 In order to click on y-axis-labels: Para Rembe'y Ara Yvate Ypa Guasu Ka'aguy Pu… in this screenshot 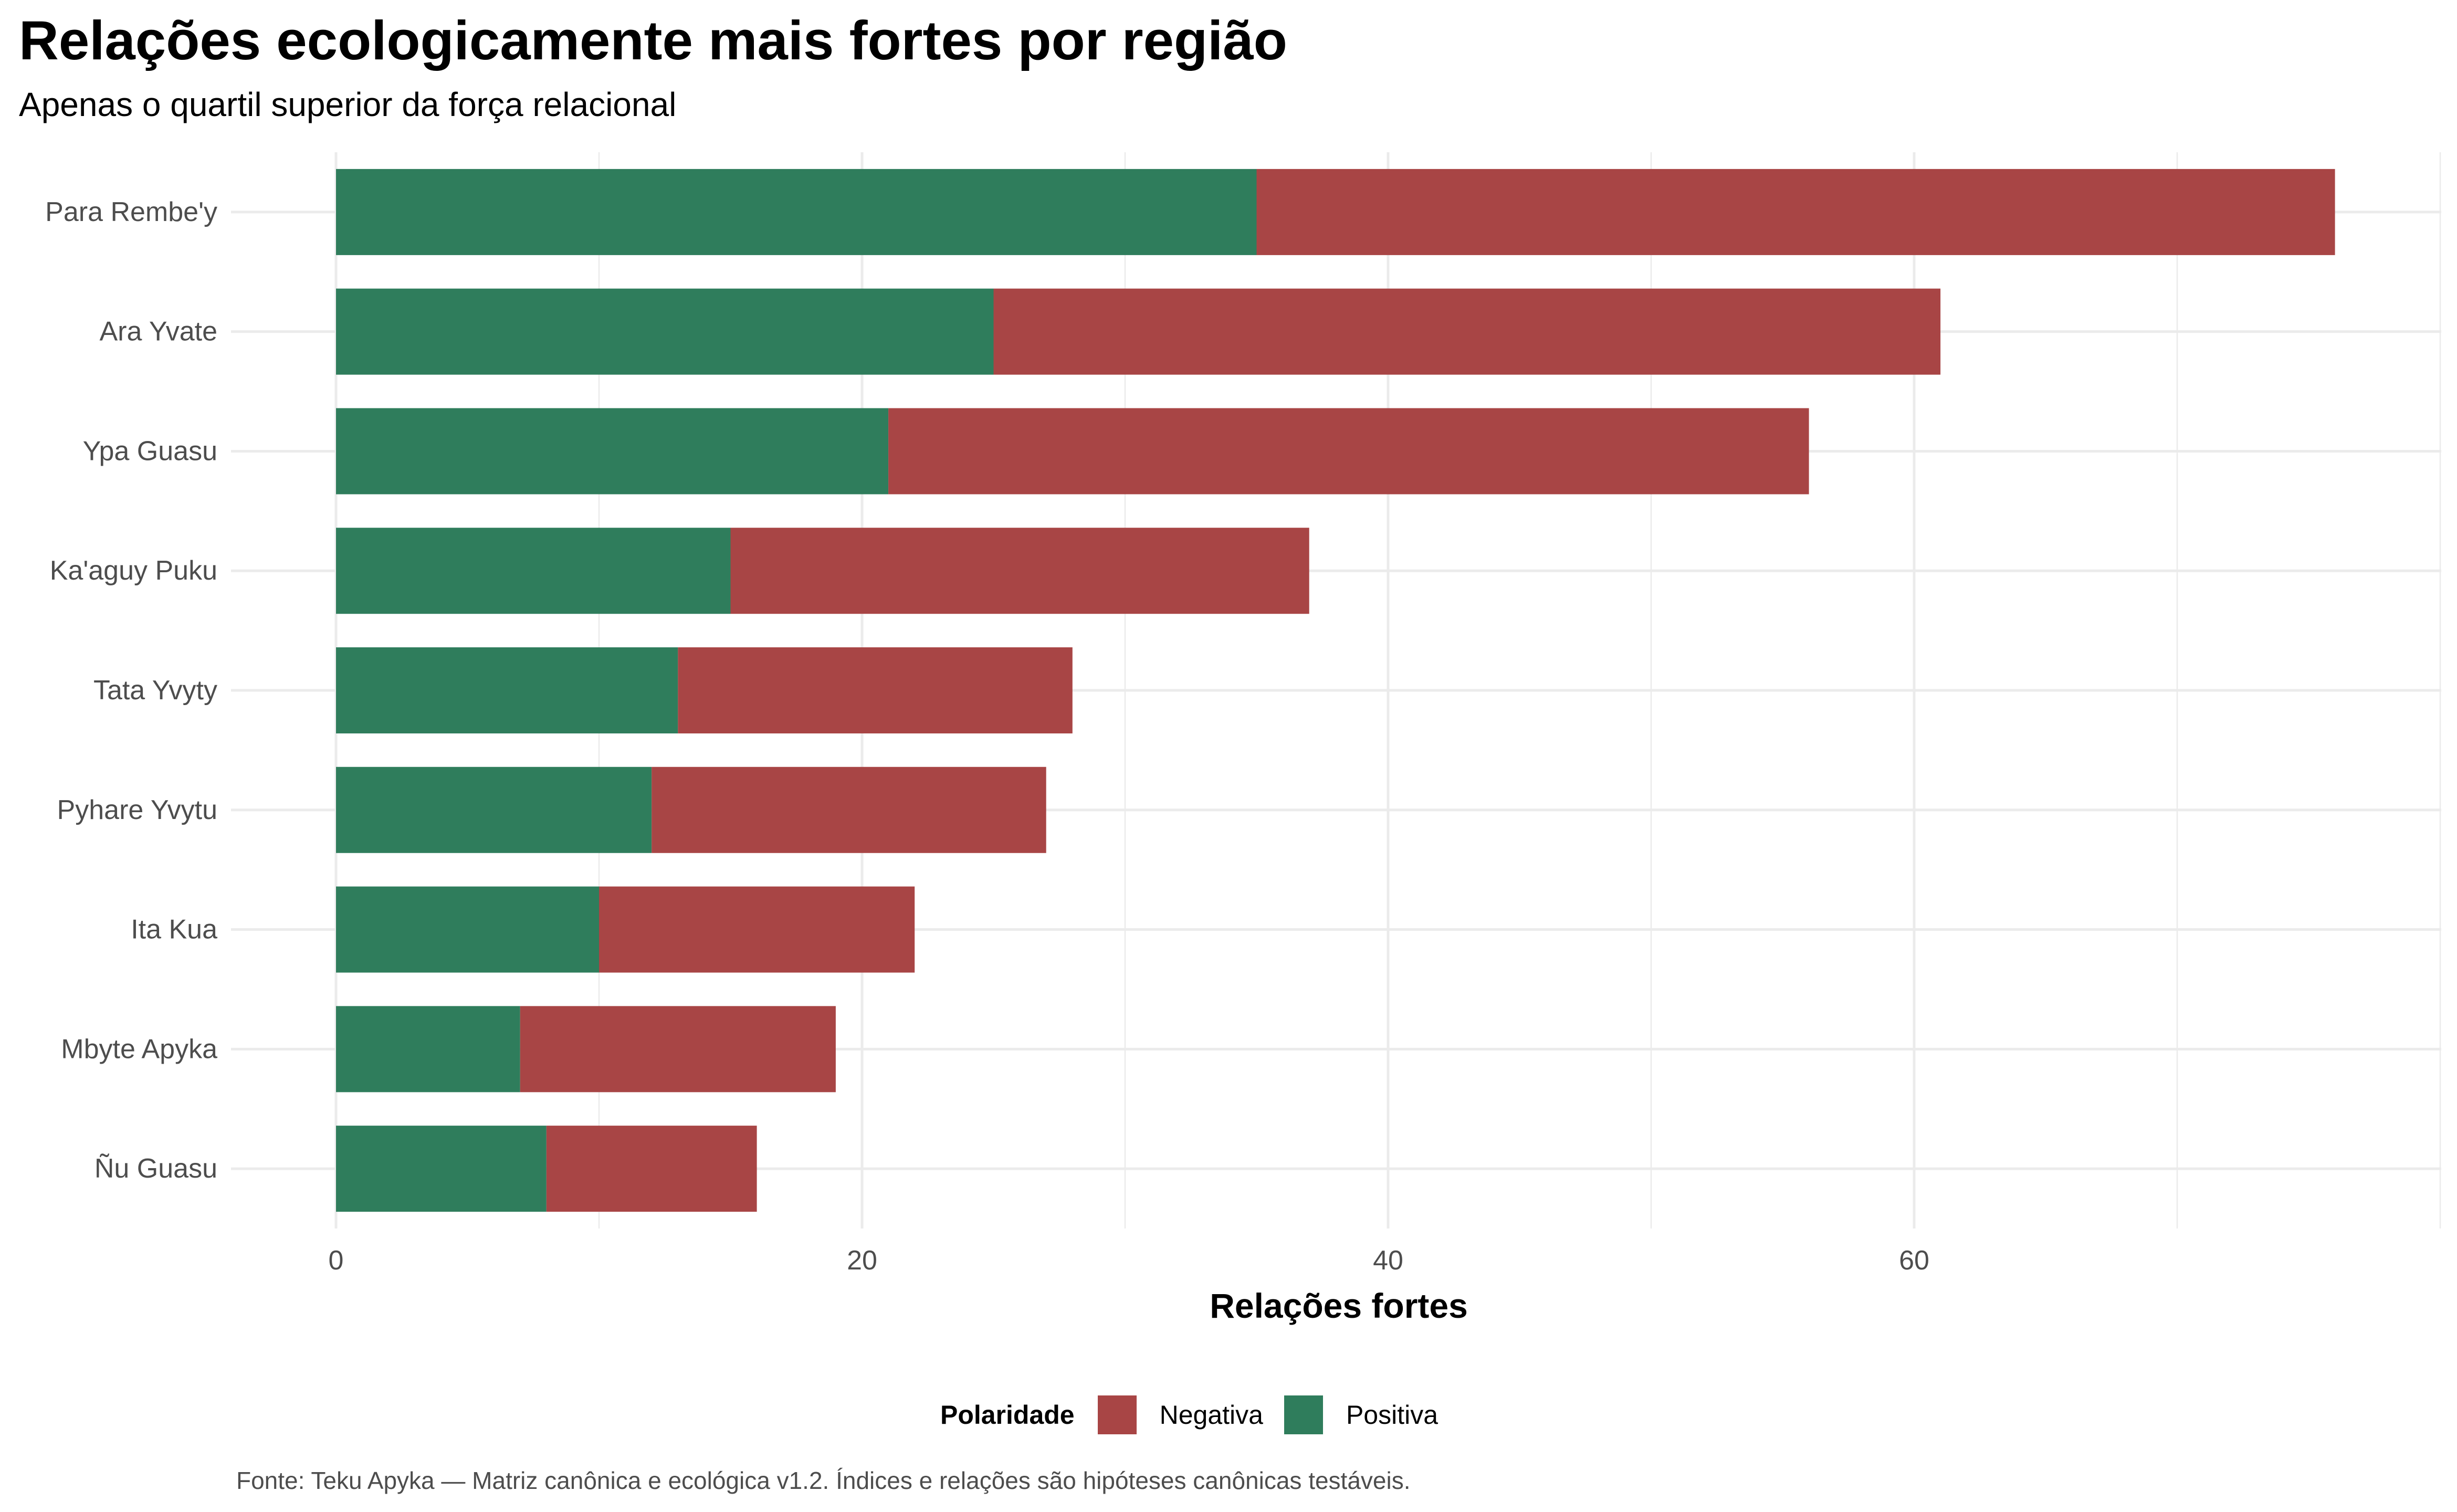, I will do `click(131, 690)`.